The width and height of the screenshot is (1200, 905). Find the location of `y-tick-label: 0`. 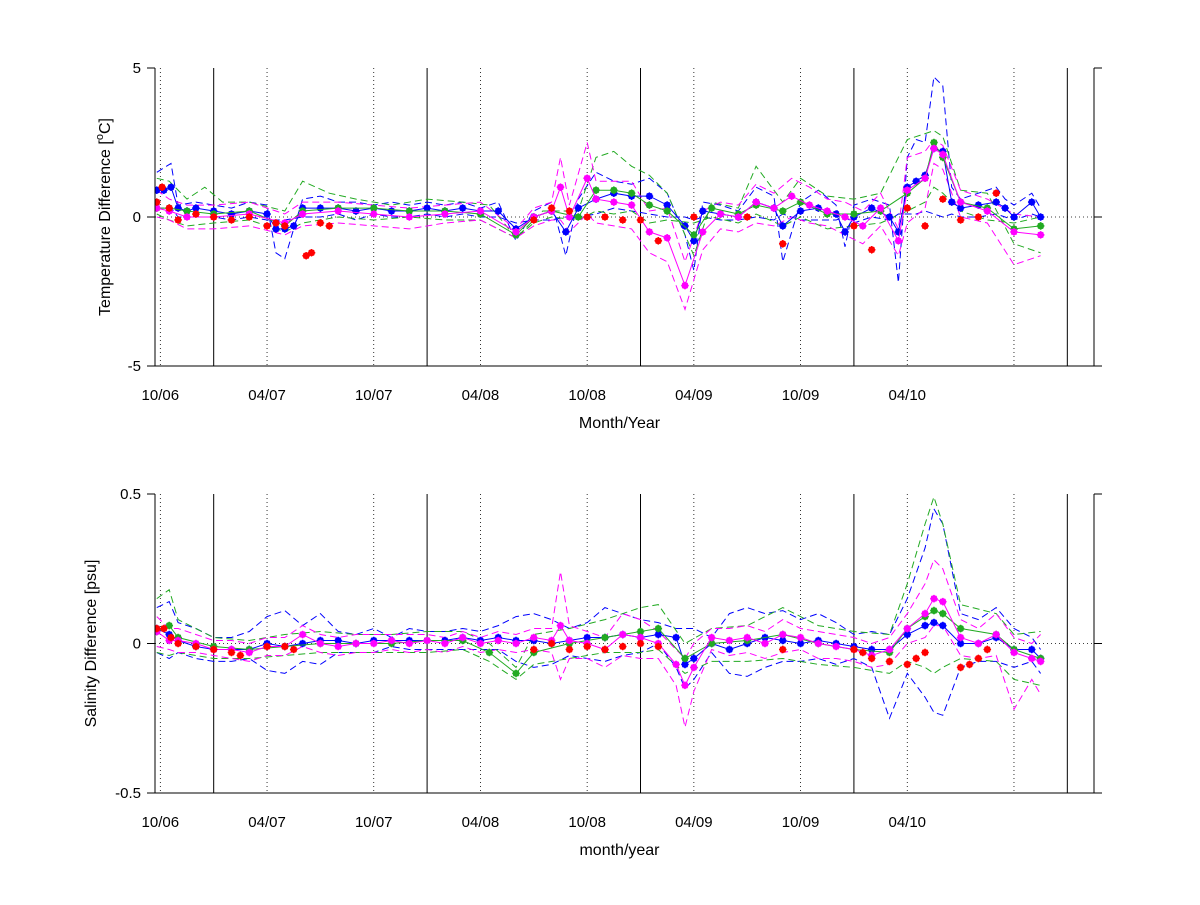

y-tick-label: 0 is located at coordinates (137, 644).